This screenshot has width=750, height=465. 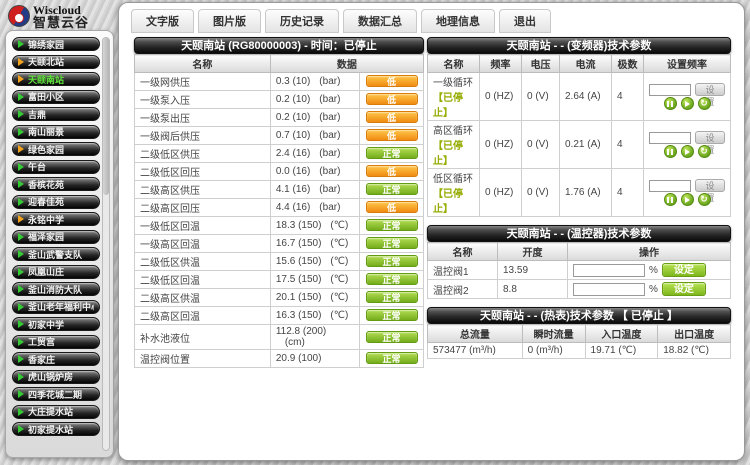 I want to click on table-row: 二级低区供压 2.4 (16) (bar) 正常, so click(x=279, y=153).